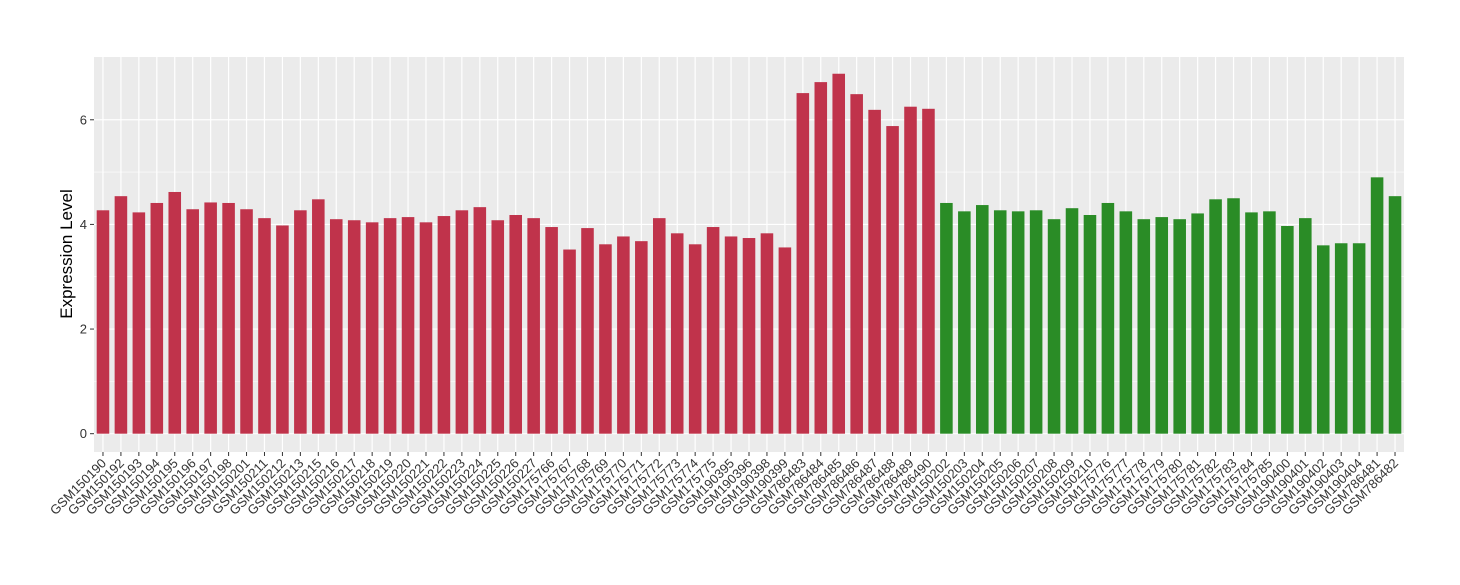  I want to click on y-tick-label: 2, so click(83, 329).